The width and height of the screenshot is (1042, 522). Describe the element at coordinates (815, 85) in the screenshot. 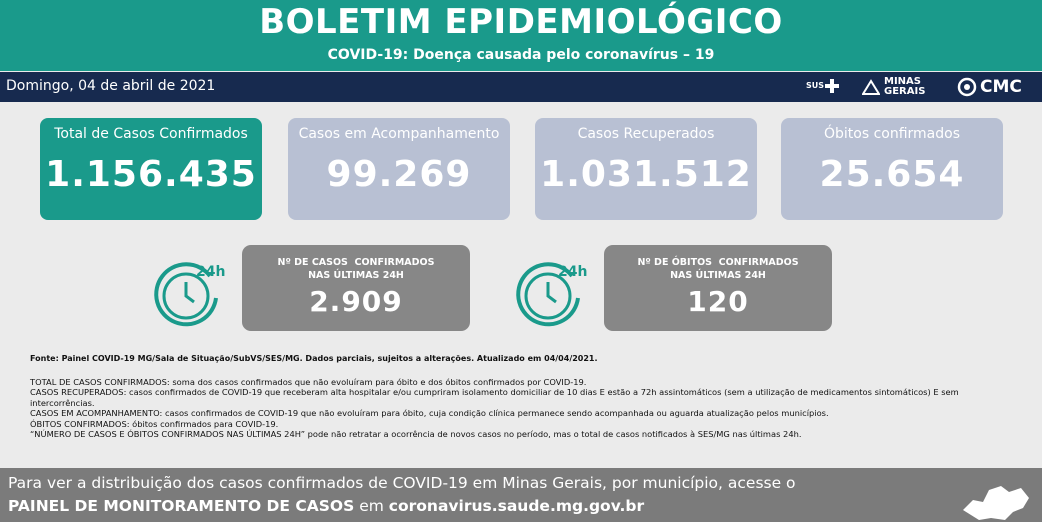

I see `sus-logo: SUS` at that location.